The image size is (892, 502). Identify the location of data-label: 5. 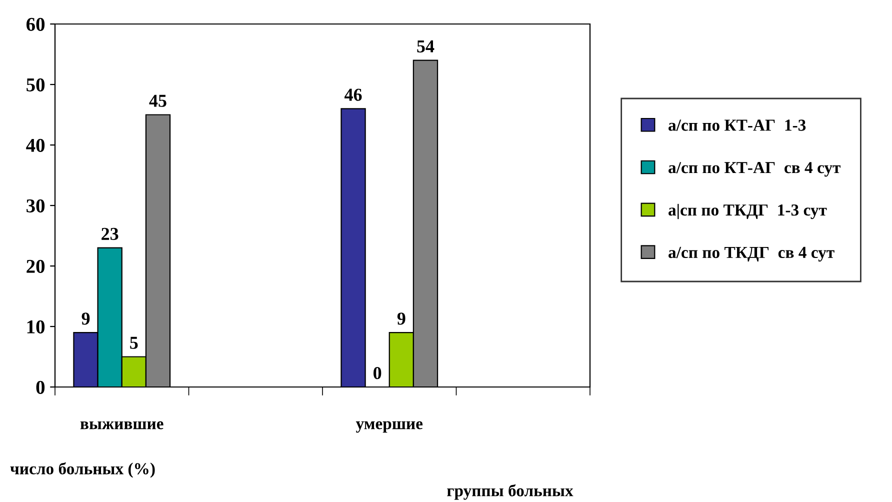
(134, 342).